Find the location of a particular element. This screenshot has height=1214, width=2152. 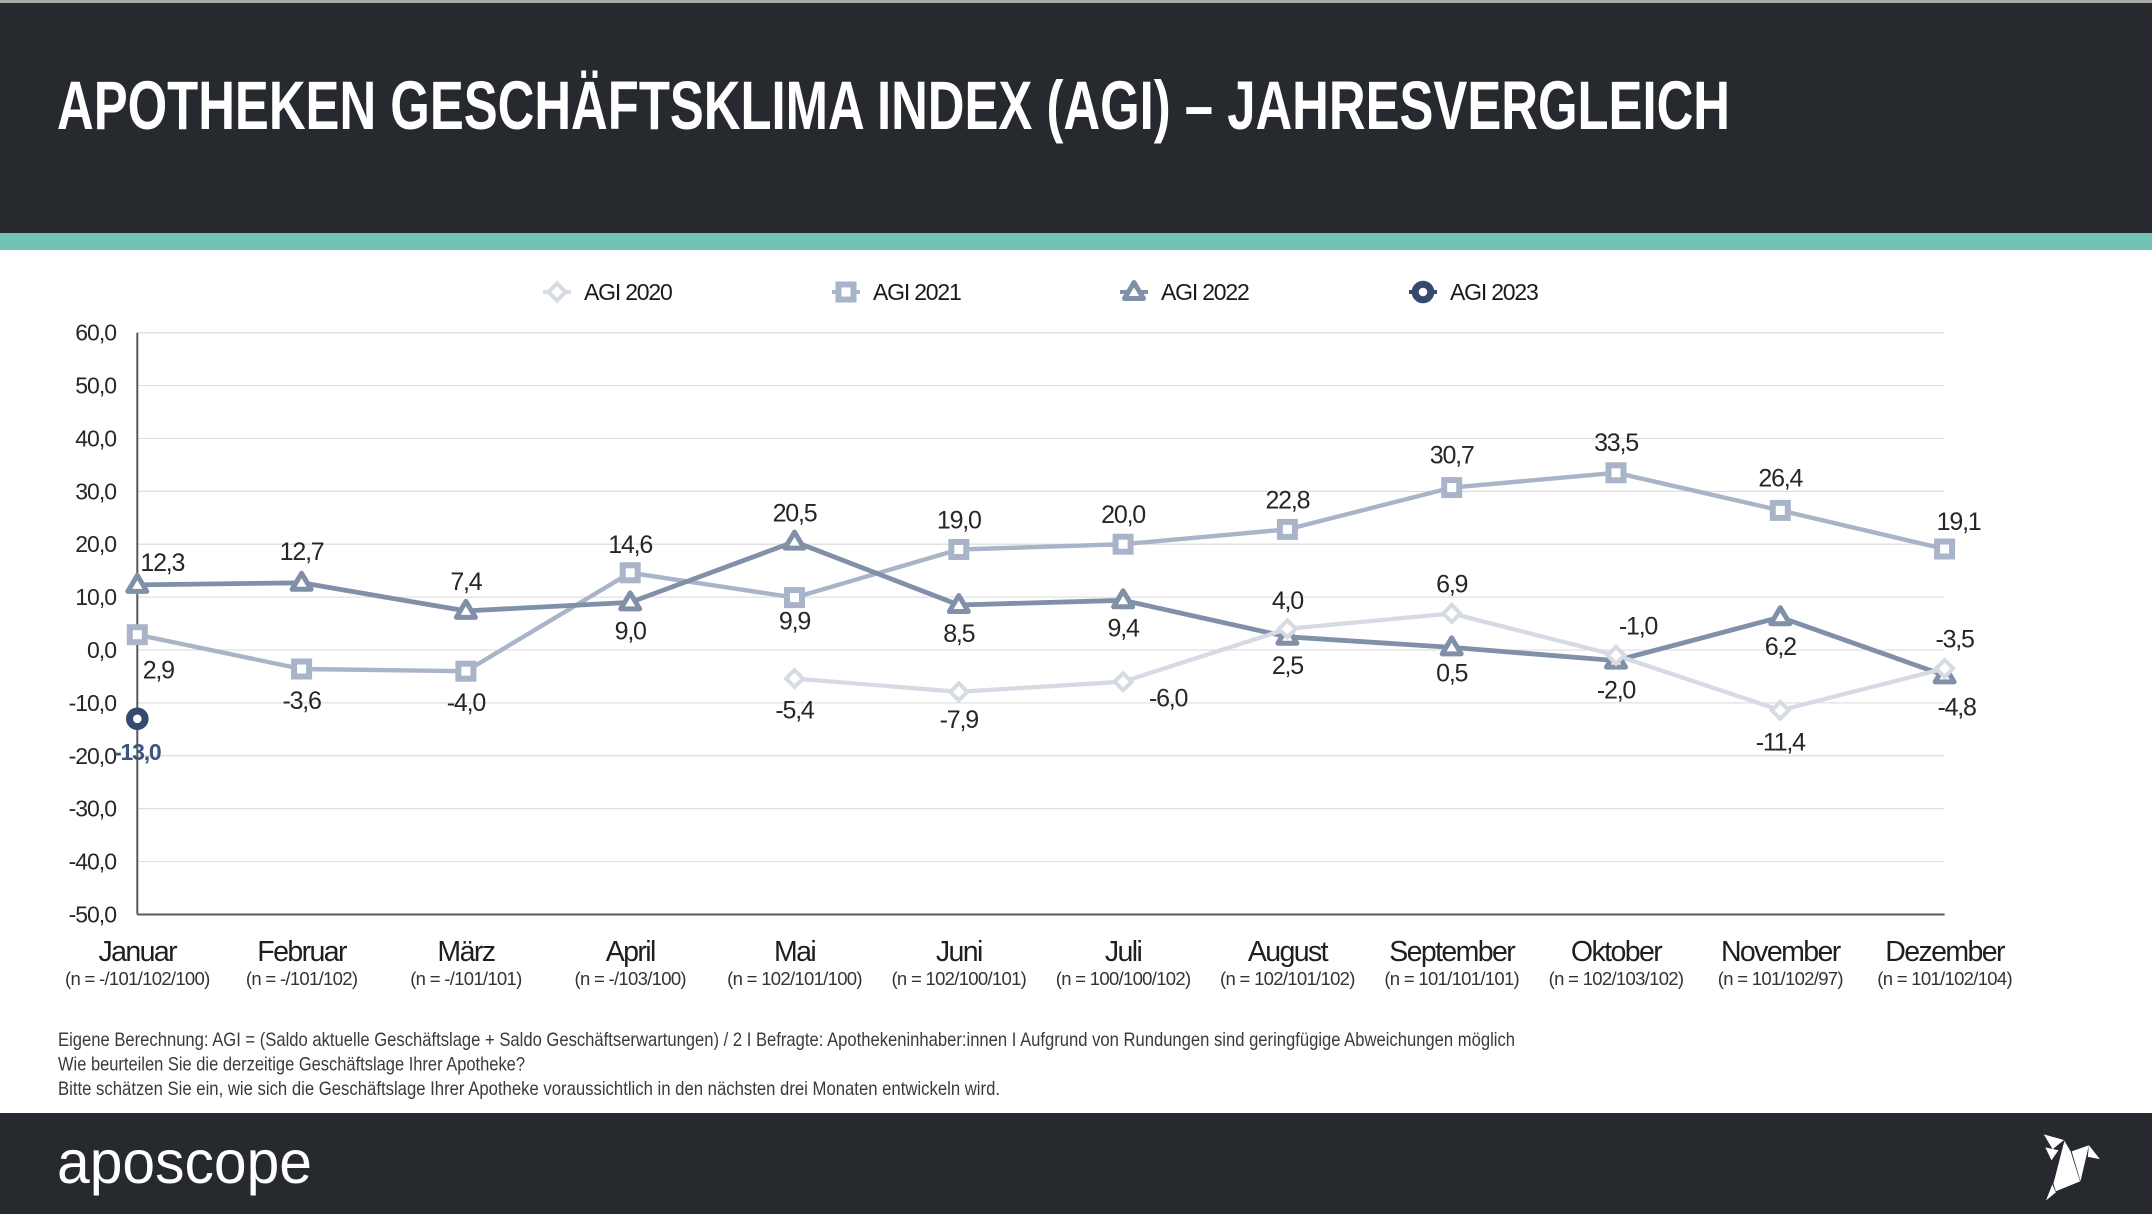

svg-text: 33,5 is located at coordinates (1616, 443).